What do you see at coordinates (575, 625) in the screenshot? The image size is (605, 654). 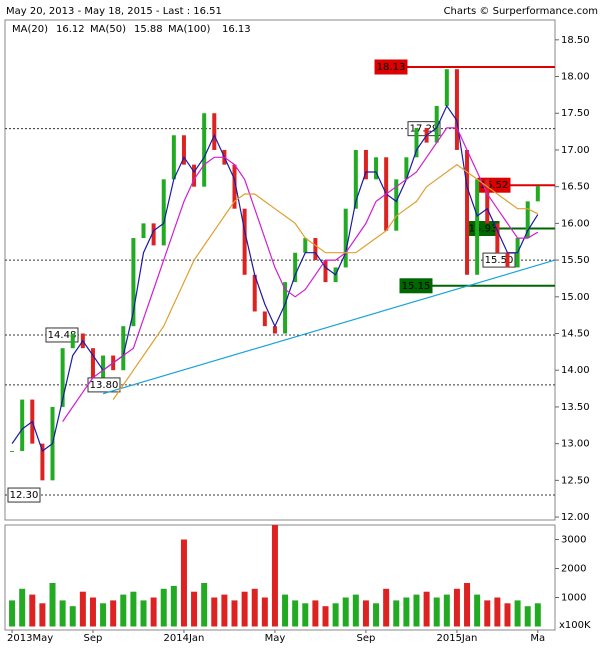 I see `volume-unit: x100K` at bounding box center [575, 625].